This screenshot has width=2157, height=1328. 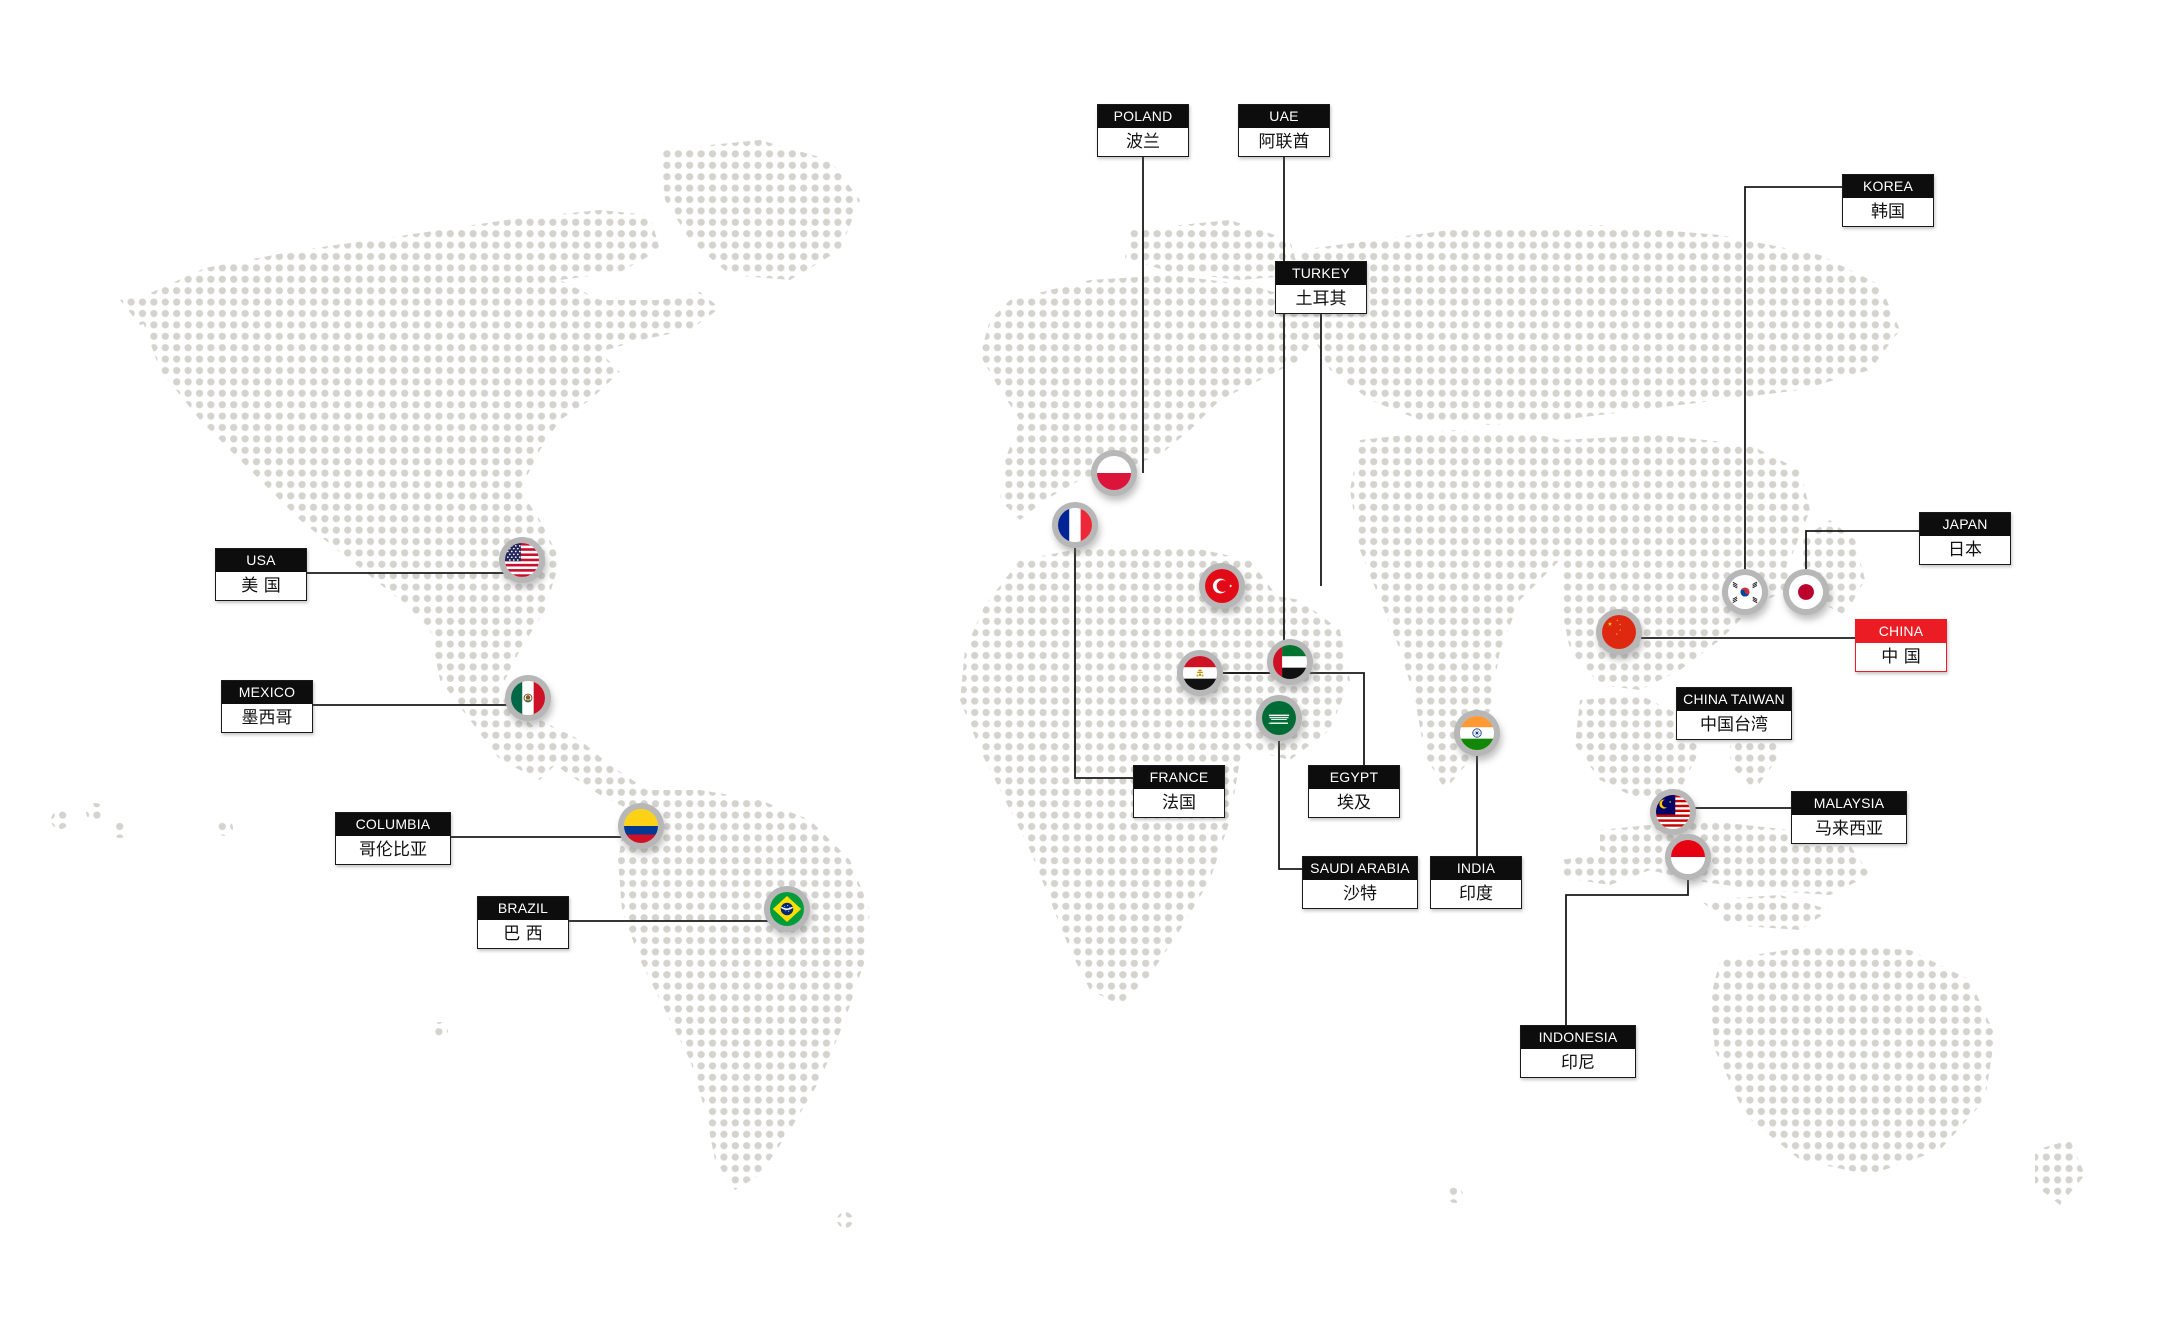 I want to click on country-label-columbia: COLUMBIA 哥伦比亚, so click(x=393, y=838).